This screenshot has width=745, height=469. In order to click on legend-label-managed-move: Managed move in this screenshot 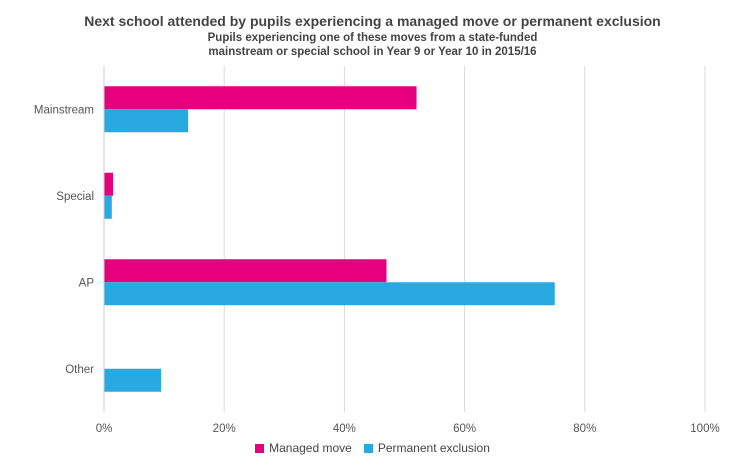, I will do `click(310, 448)`.